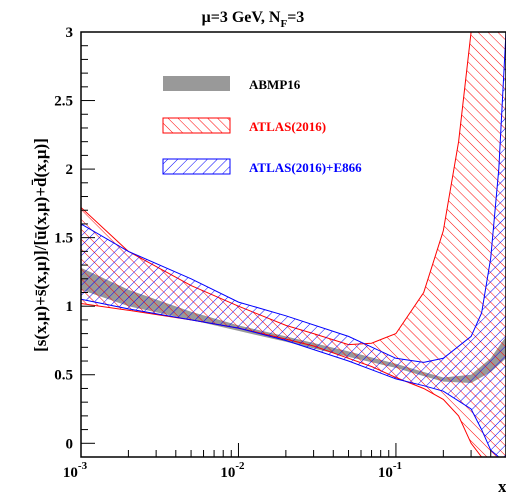 The image size is (506, 499). What do you see at coordinates (75, 470) in the screenshot?
I see `x-tick-label: 10⁻³` at bounding box center [75, 470].